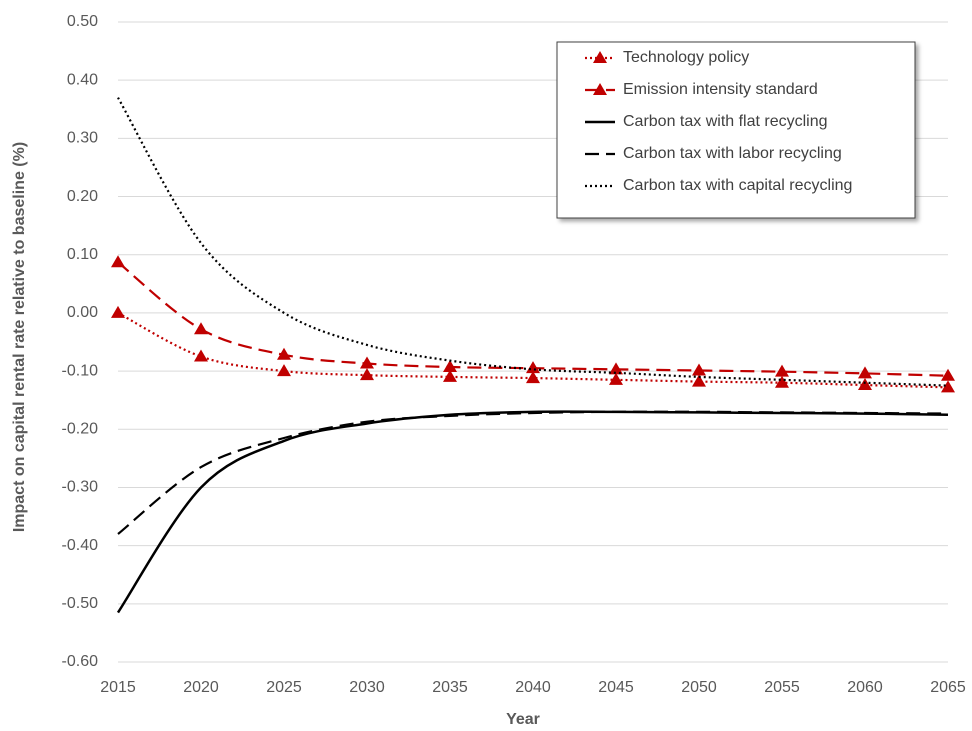 Image resolution: width=972 pixels, height=731 pixels. Describe the element at coordinates (82, 138) in the screenshot. I see `y-tick-label: 0.30` at that location.